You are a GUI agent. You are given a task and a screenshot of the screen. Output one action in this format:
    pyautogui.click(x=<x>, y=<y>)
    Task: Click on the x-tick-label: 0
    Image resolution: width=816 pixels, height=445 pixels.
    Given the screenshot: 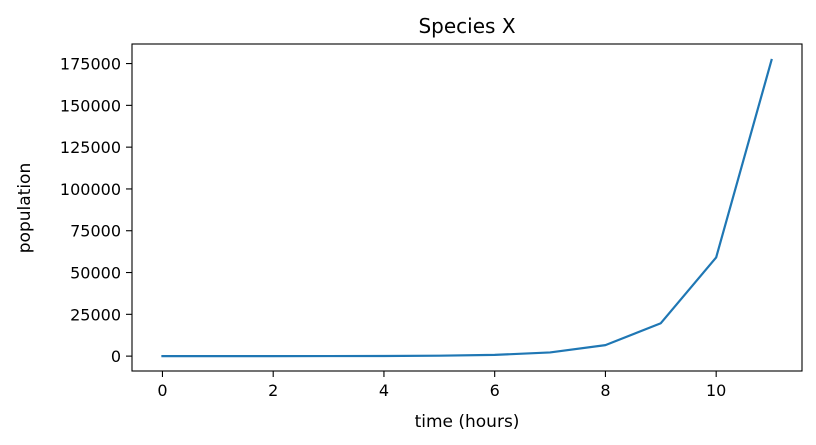 What is the action you would take?
    pyautogui.click(x=162, y=390)
    